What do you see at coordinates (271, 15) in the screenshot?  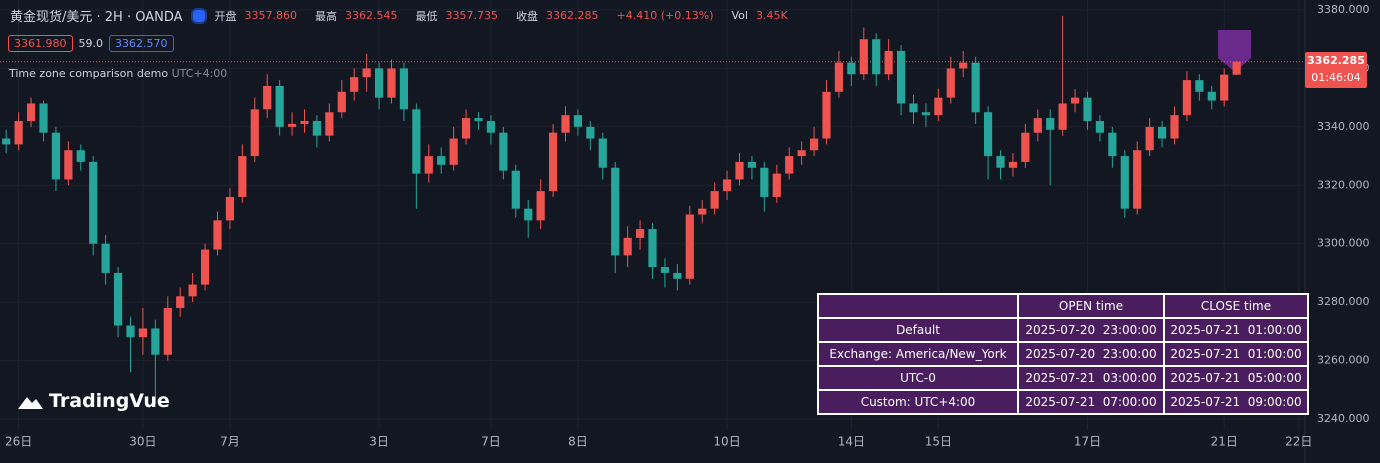 I see `legend-value: 3357.860` at bounding box center [271, 15].